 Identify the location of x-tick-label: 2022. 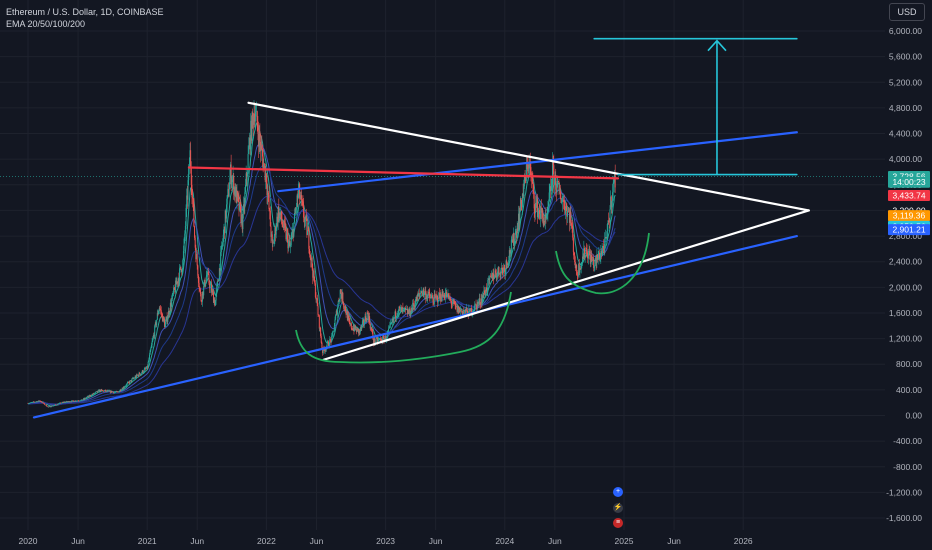
(266, 541).